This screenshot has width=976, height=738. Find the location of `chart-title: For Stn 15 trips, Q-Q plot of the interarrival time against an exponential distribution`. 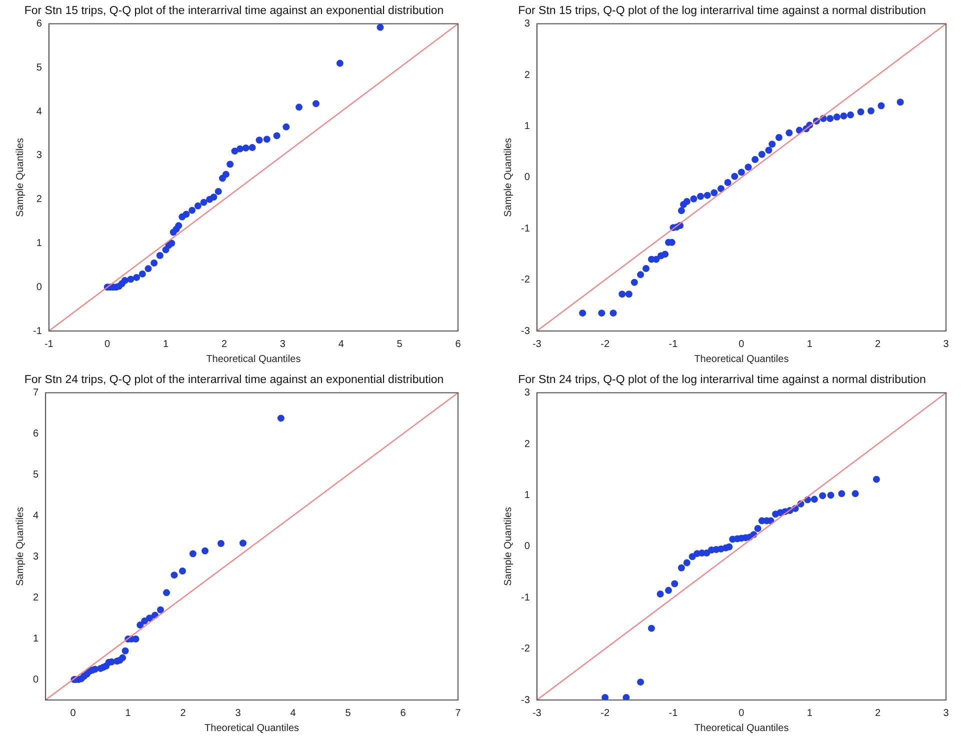

chart-title: For Stn 15 trips, Q-Q plot of the interarrival time against an exponential distribution is located at coordinates (234, 11).